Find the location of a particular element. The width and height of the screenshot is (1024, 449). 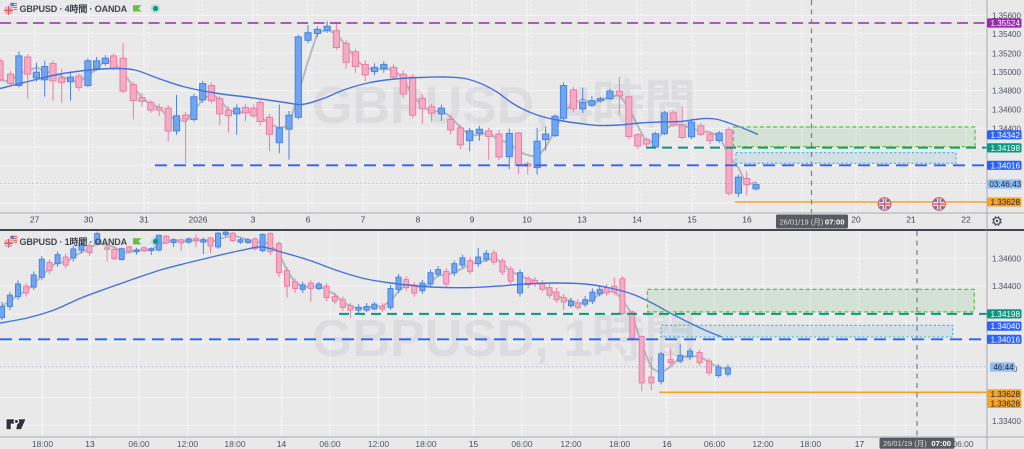

svg-text: 20 is located at coordinates (856, 220).